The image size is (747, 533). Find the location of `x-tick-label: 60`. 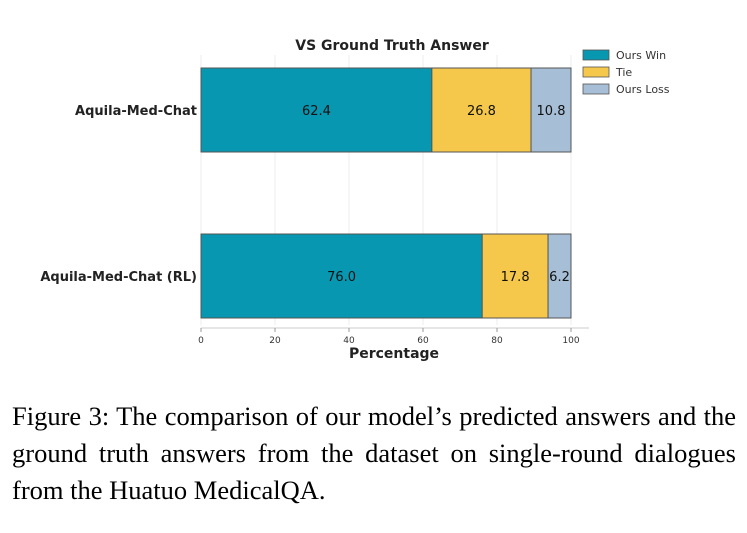

x-tick-label: 60 is located at coordinates (423, 341).